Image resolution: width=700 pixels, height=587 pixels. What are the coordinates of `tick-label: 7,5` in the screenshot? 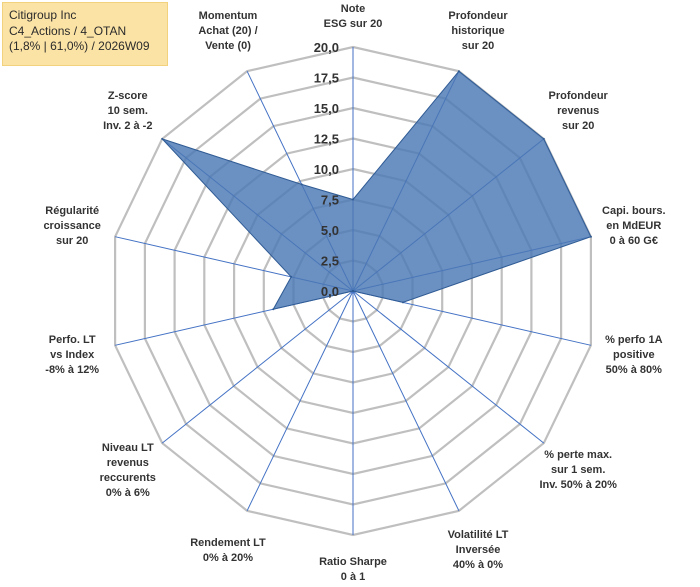 It's located at (330, 200).